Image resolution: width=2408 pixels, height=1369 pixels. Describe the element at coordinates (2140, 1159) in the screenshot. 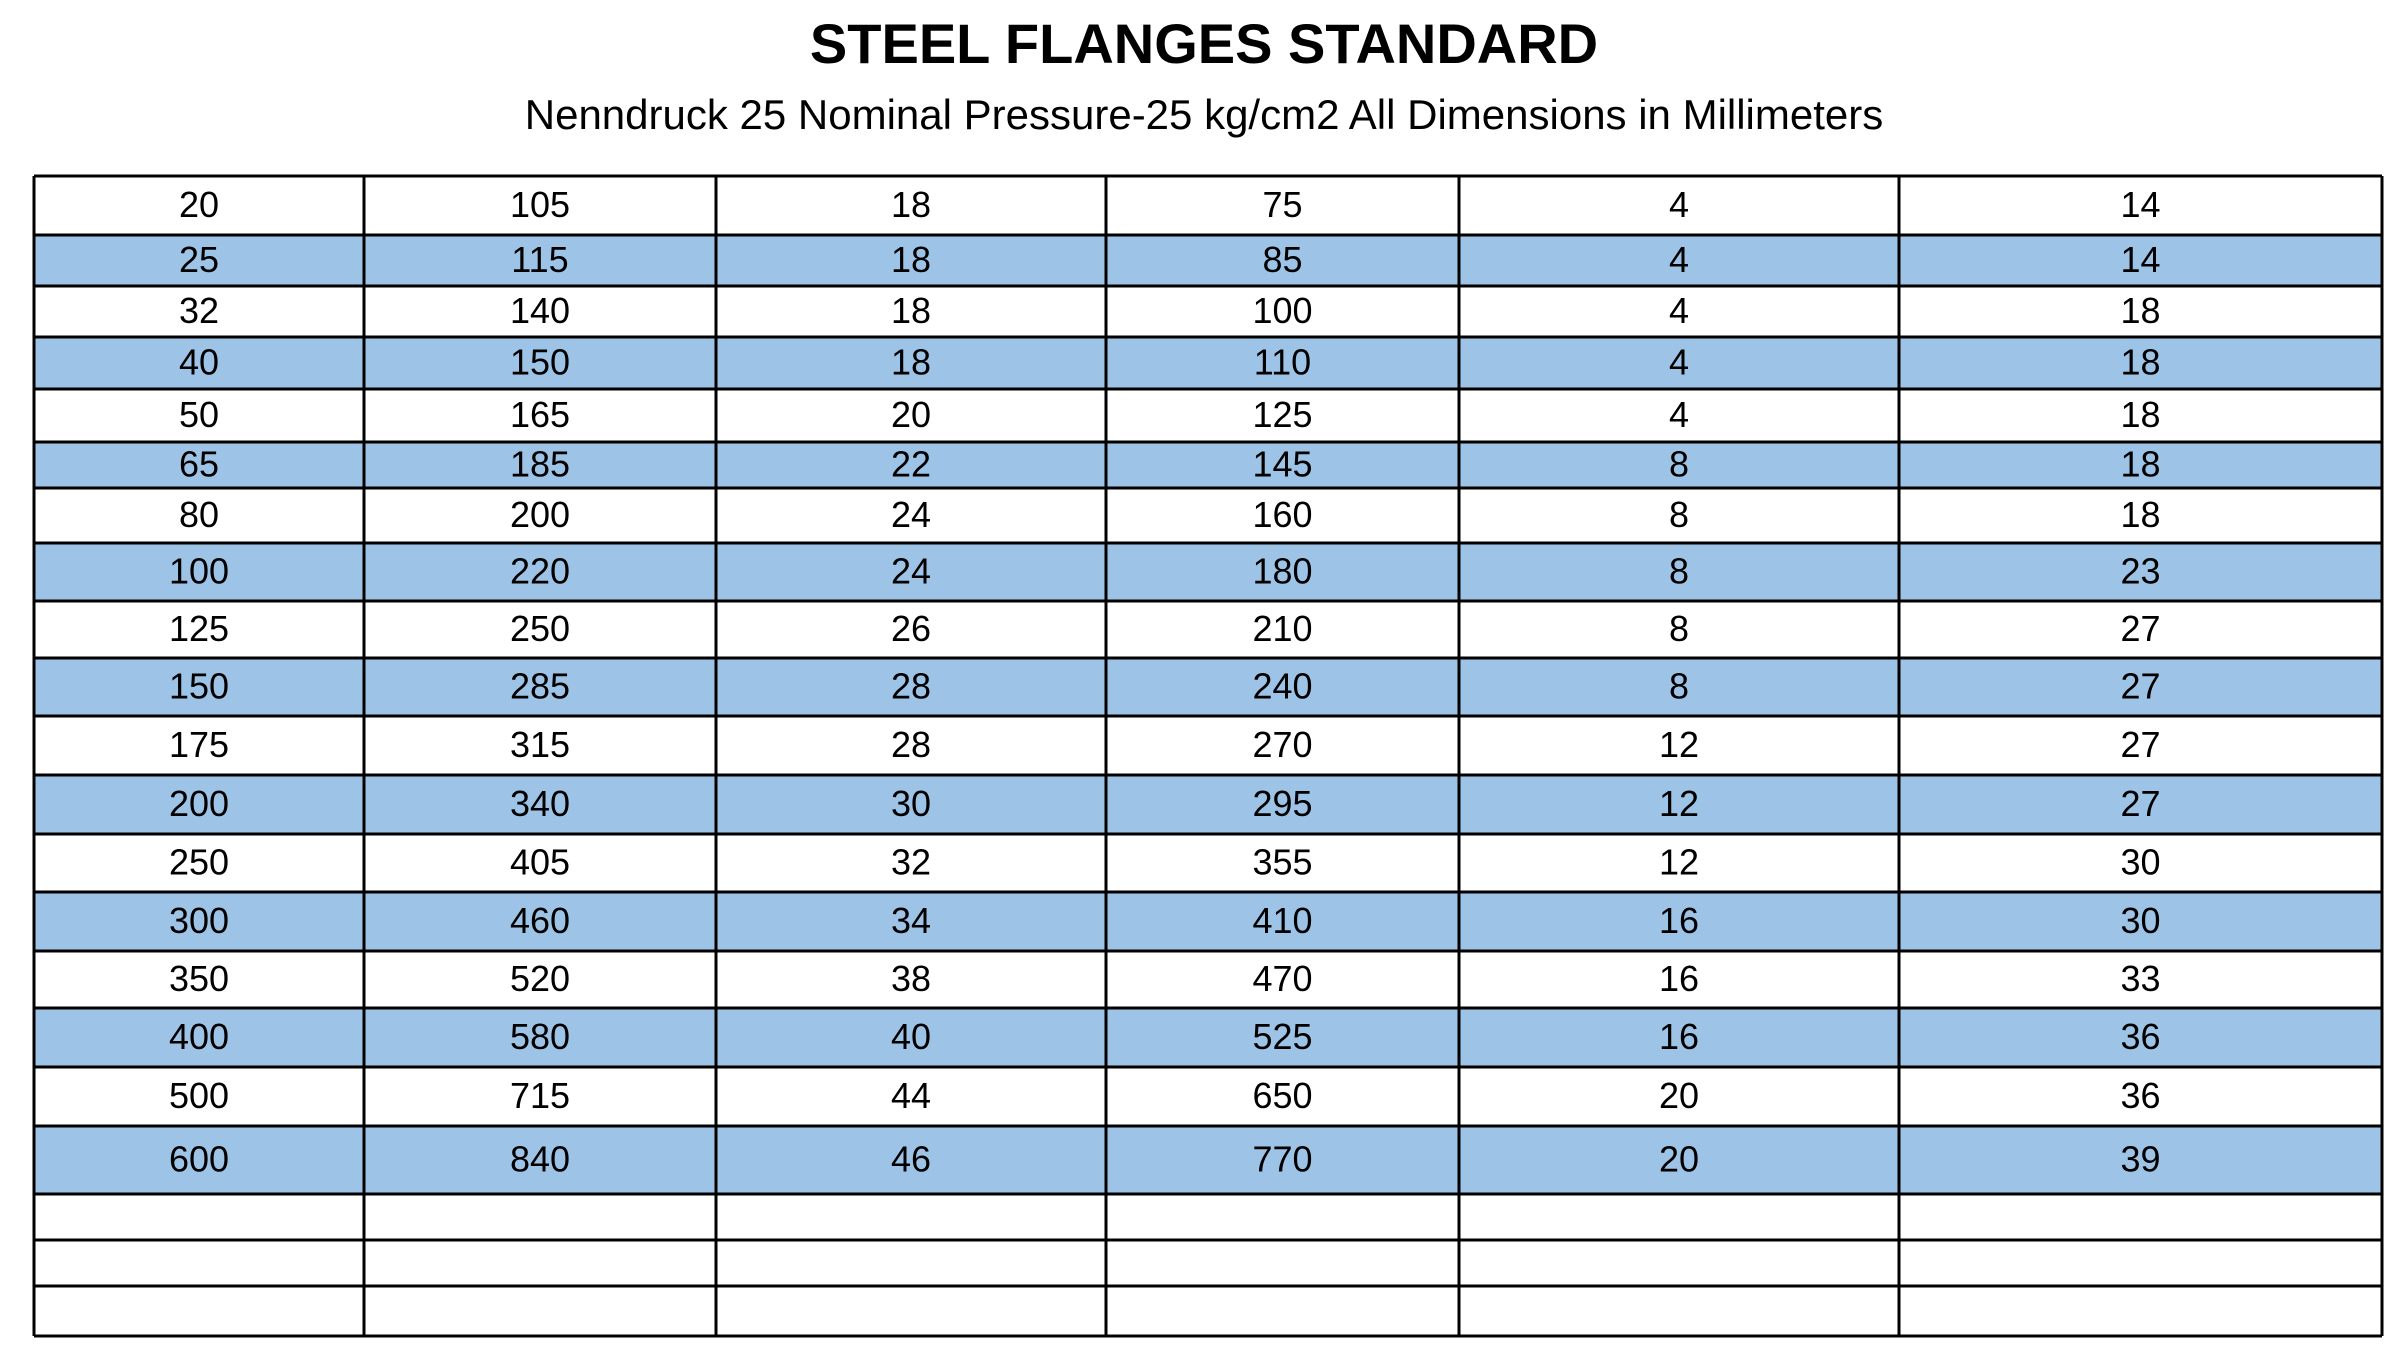

I see `cell: 39` at that location.